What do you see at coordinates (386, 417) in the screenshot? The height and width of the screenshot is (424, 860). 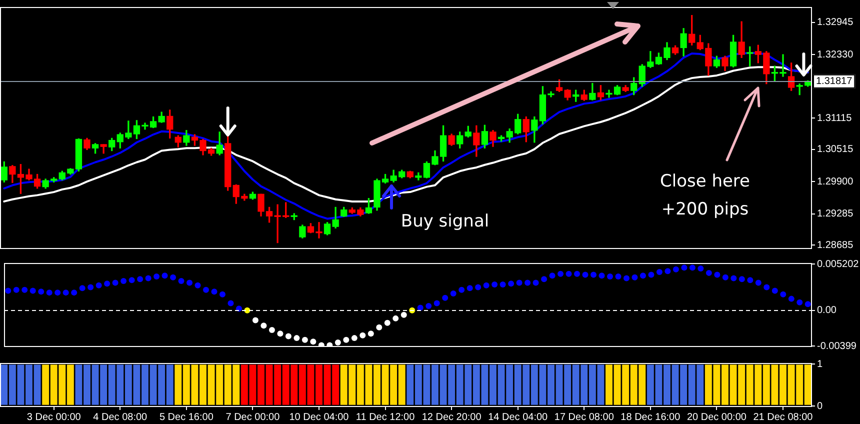 I see `x-tick-label: 11 Dec 12:00` at bounding box center [386, 417].